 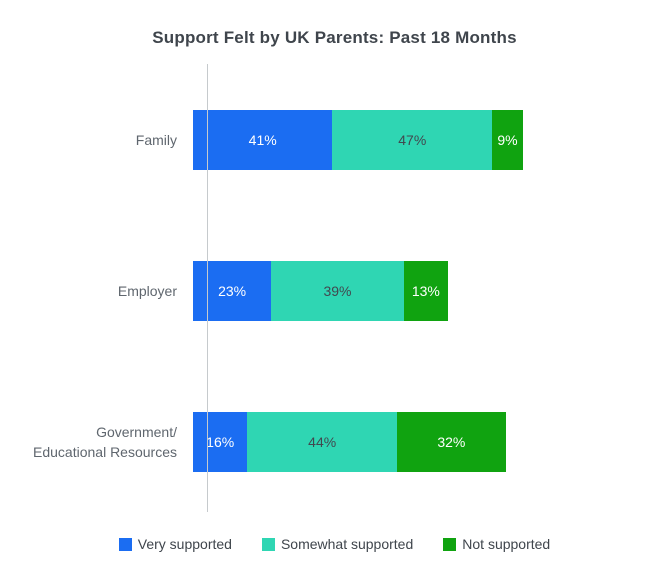 I want to click on chart-row-employer: Employer 23% 39% 13%, so click(x=334, y=291).